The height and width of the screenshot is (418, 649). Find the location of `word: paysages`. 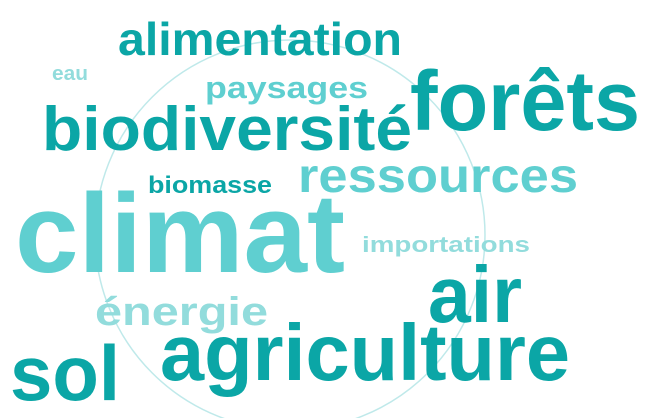

word: paysages is located at coordinates (286, 87).